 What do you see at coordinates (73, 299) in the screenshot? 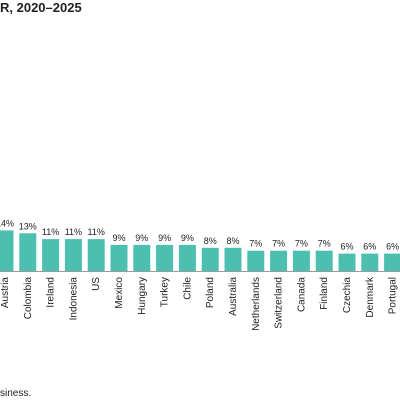
I see `x-tick-label-indonesia: Indonesia` at bounding box center [73, 299].